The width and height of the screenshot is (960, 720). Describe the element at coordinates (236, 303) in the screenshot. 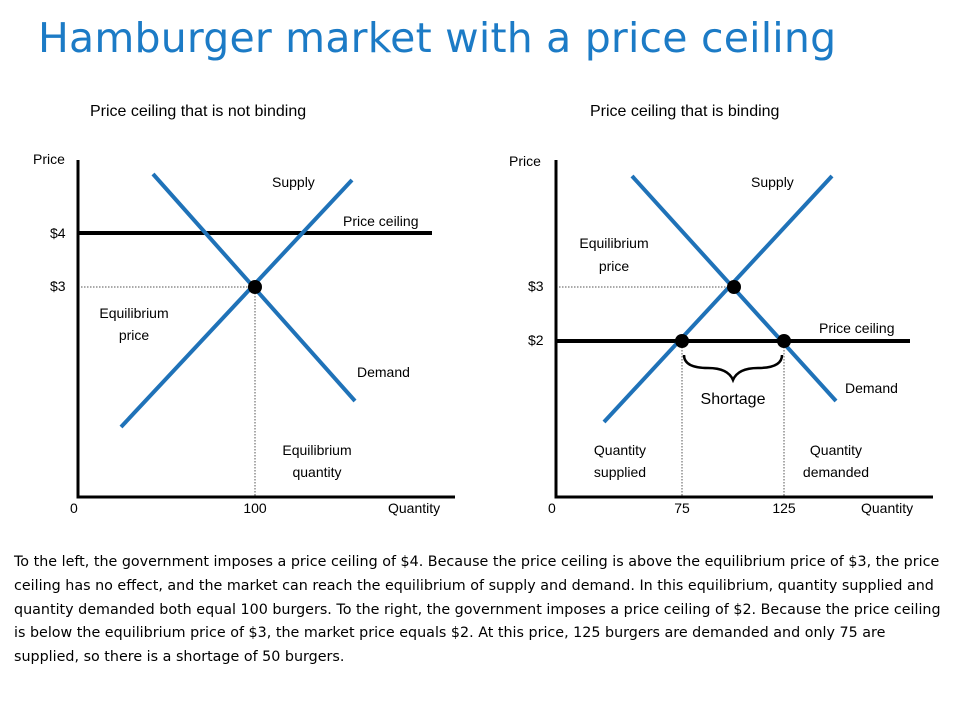

I see `left-supply-curve` at that location.